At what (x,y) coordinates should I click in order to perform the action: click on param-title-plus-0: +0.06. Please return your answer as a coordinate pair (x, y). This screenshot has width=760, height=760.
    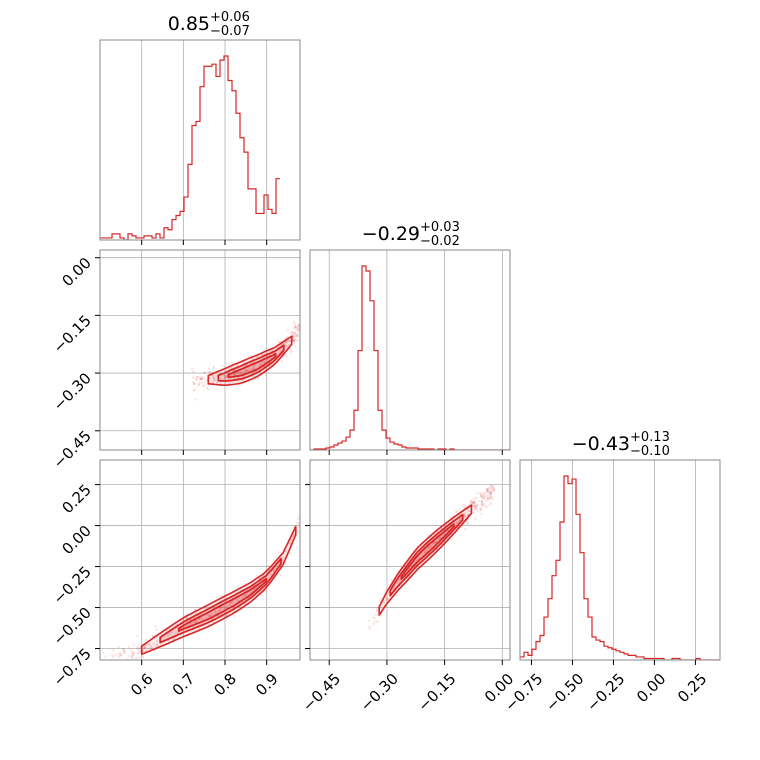
    Looking at the image, I should click on (230, 17).